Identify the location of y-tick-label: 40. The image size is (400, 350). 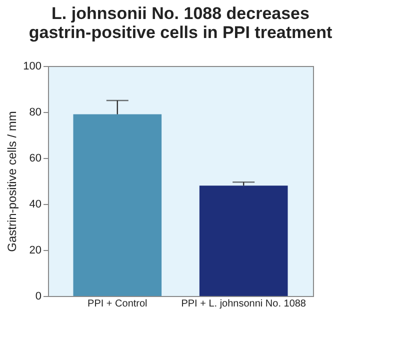
(35, 204).